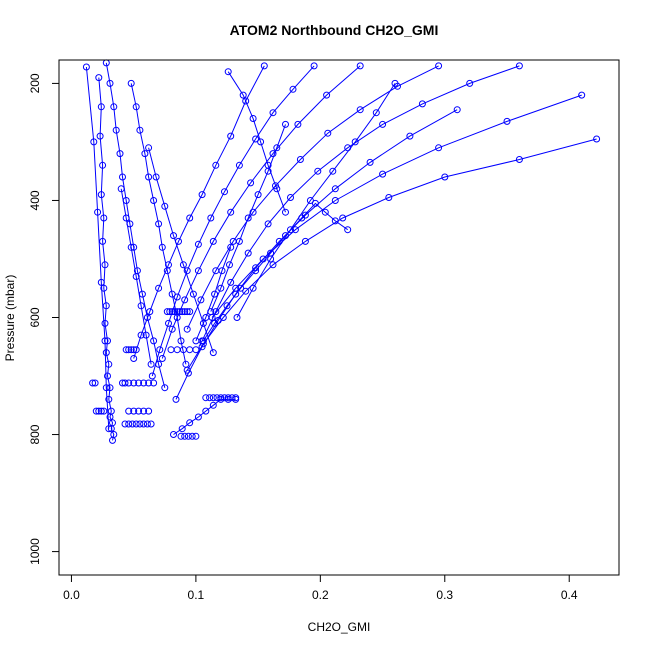 This screenshot has height=650, width=650. What do you see at coordinates (334, 30) in the screenshot?
I see `chart-title: ATOM2 Northbound CH2O_GMI` at bounding box center [334, 30].